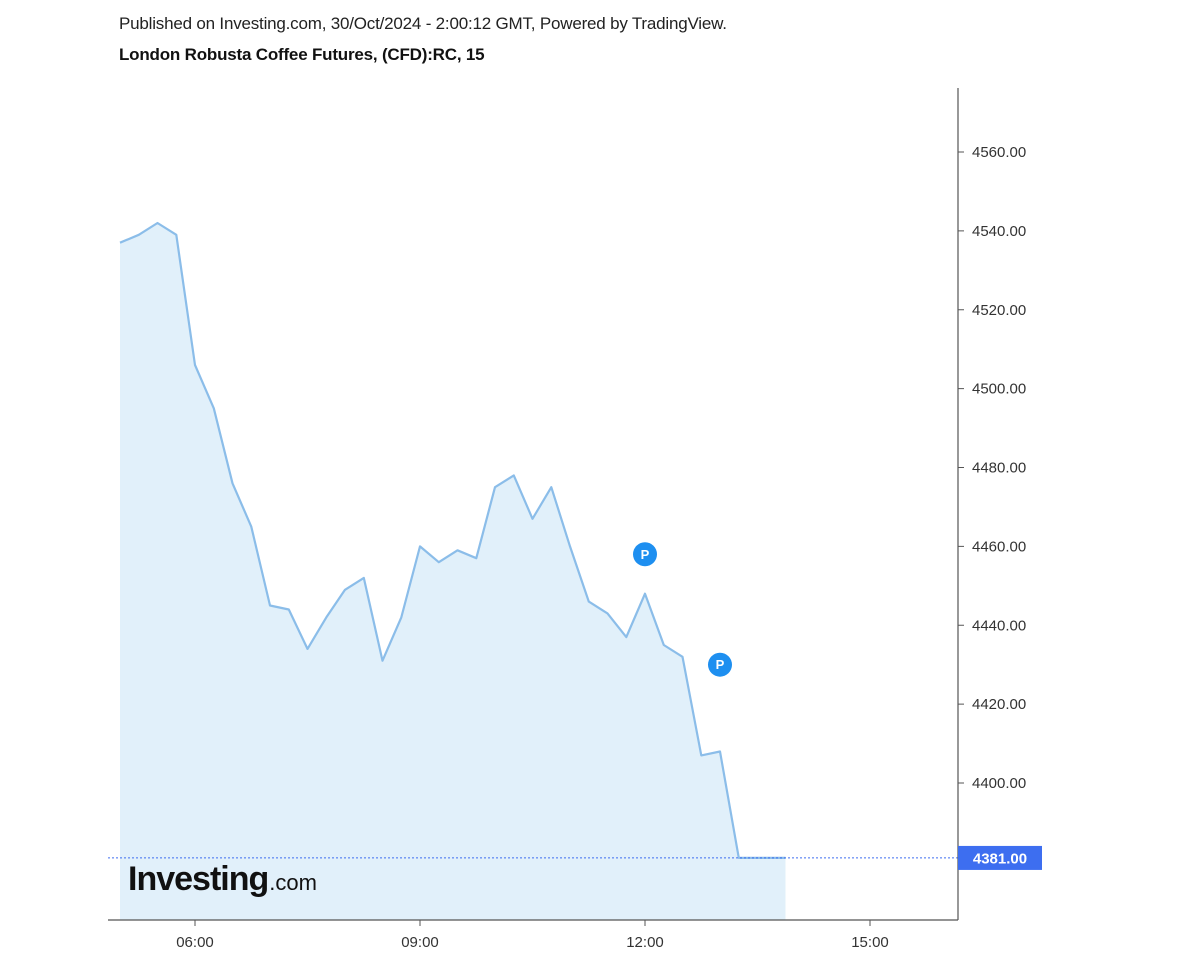  What do you see at coordinates (999, 152) in the screenshot?
I see `y-tick-label: 4560.00` at bounding box center [999, 152].